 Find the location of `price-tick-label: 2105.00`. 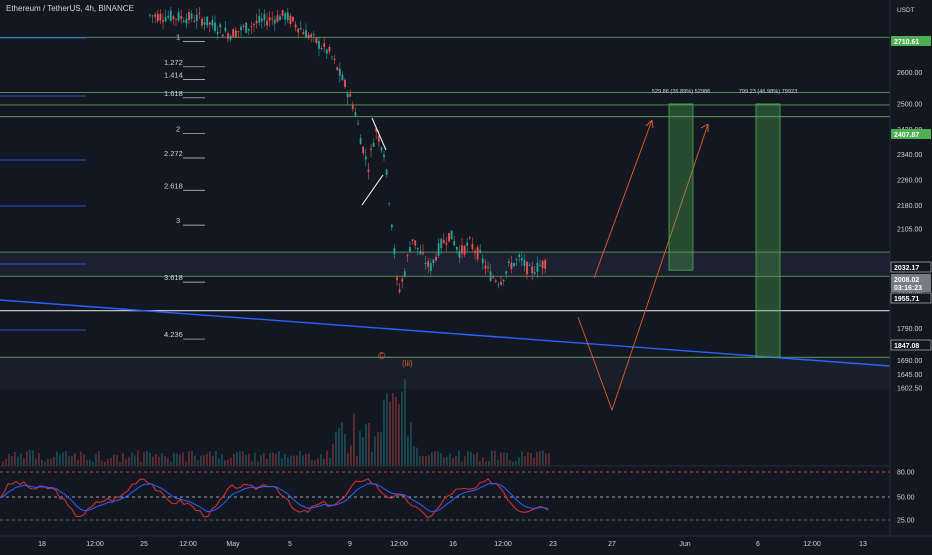

price-tick-label: 2105.00 is located at coordinates (909, 230).